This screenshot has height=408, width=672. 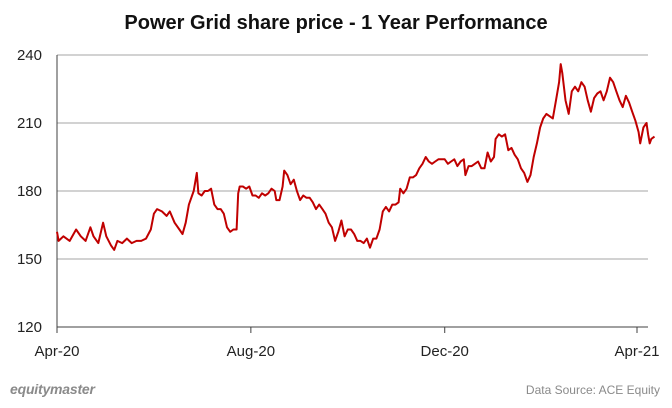 What do you see at coordinates (52, 389) in the screenshot?
I see `brand-logo: equitymaster` at bounding box center [52, 389].